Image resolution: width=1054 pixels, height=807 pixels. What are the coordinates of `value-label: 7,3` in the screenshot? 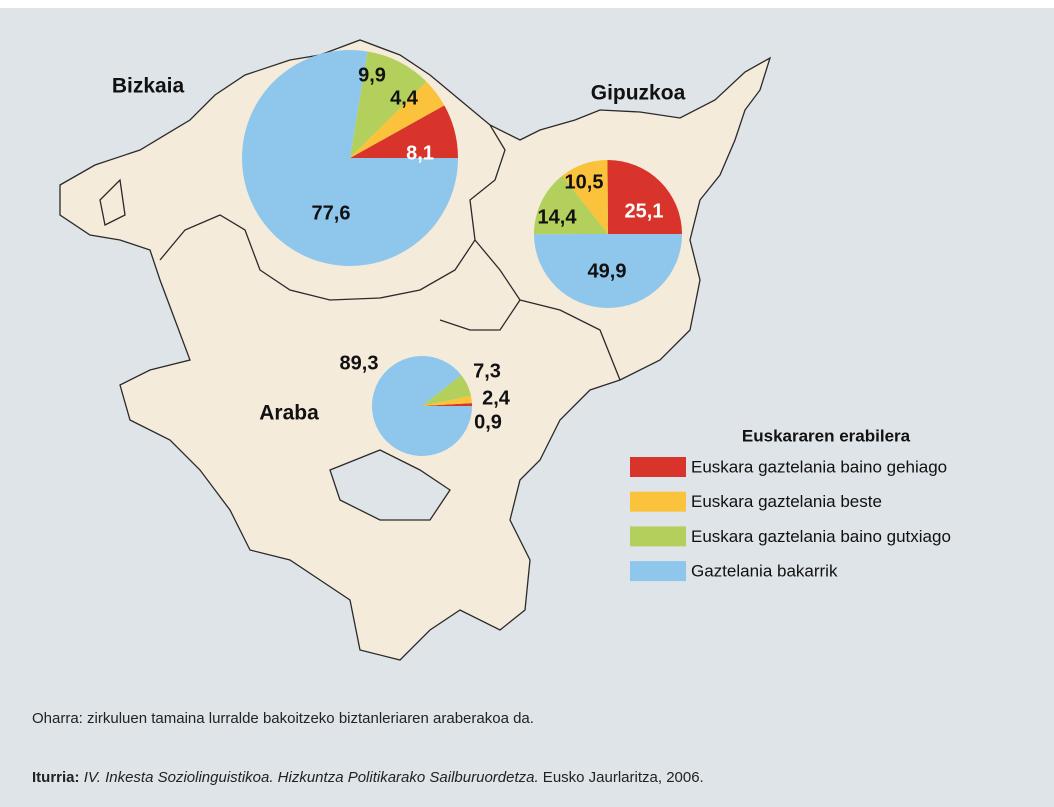 It's located at (487, 371).